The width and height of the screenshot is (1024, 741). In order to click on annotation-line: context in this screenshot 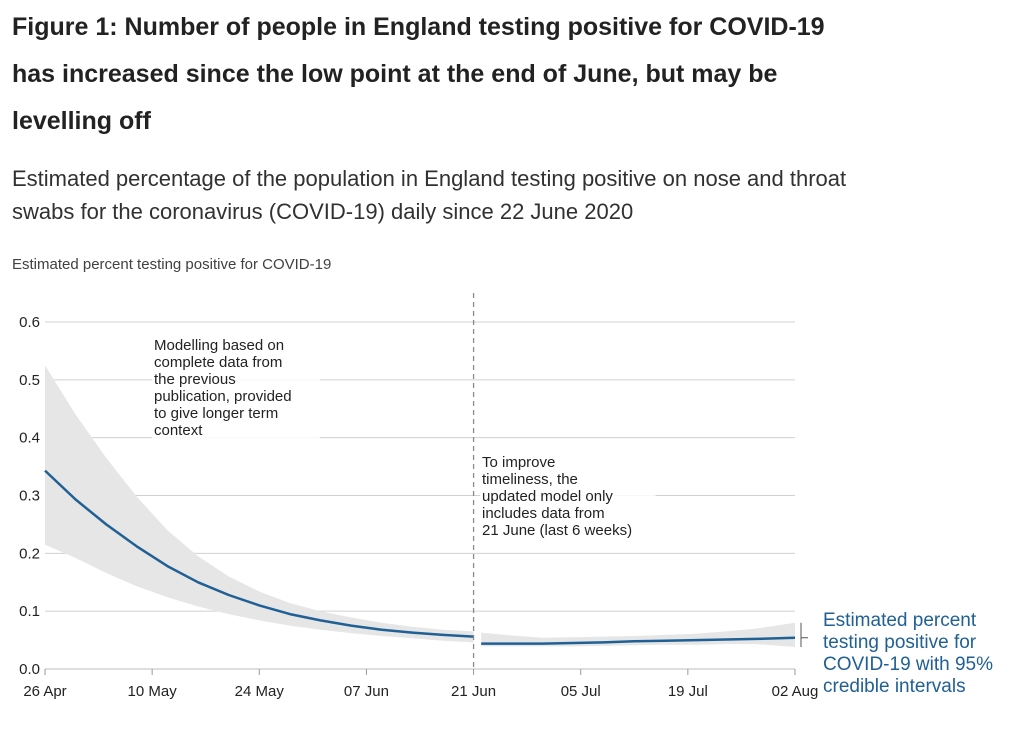, I will do `click(178, 430)`.